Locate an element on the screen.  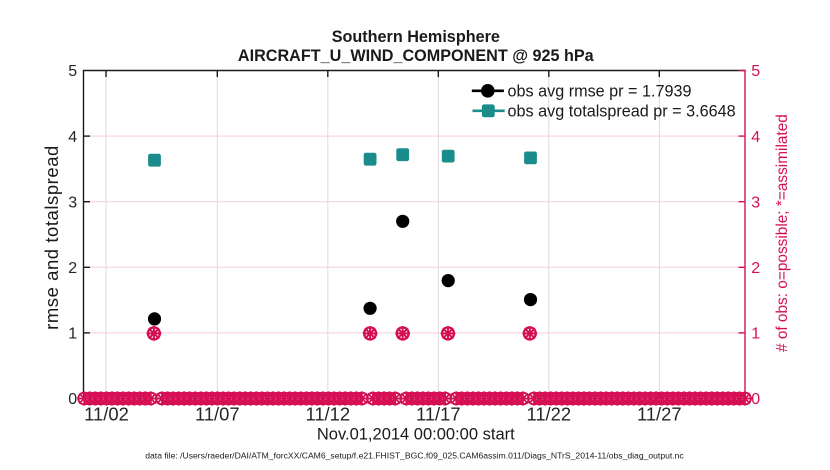
svg-text: Nov.01,2014 00:00:00 start is located at coordinates (416, 435).